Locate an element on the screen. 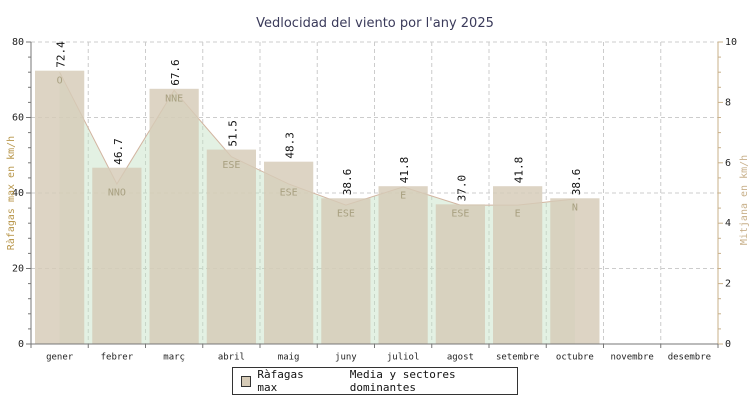 This screenshot has height=400, width=750. bar-setembre is located at coordinates (518, 265).